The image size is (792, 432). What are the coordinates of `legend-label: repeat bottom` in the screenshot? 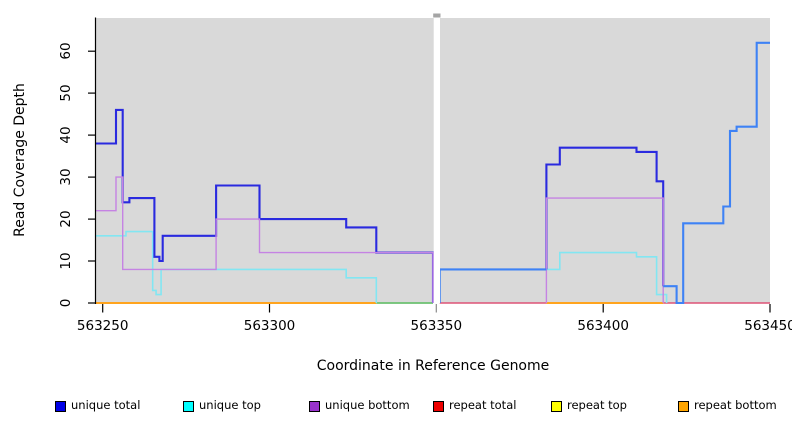 It's located at (735, 405).